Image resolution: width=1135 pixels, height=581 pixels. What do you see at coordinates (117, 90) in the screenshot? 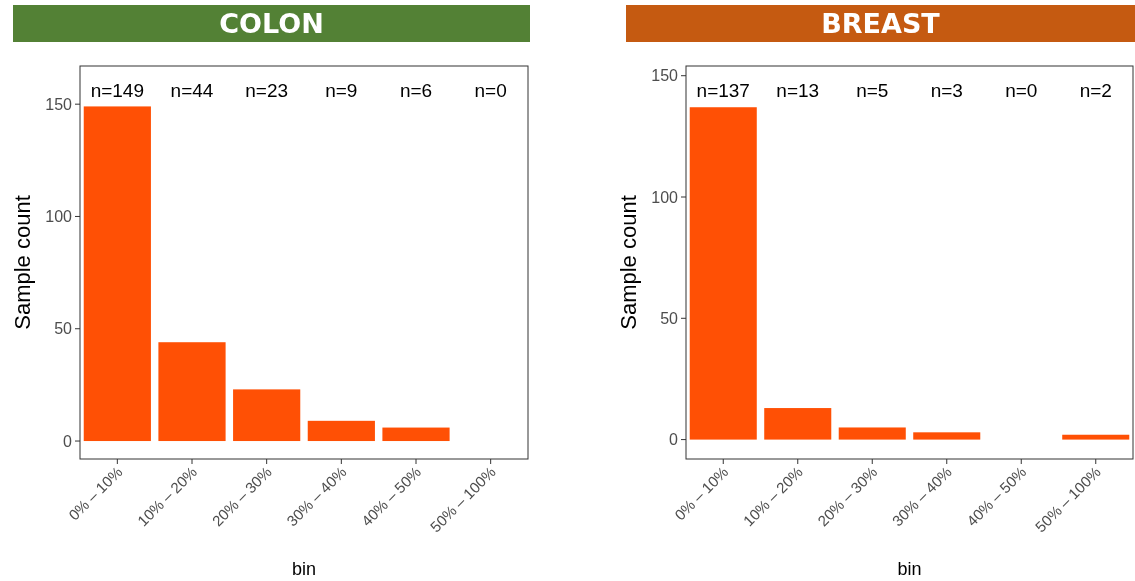
I see `annotation: n=149` at bounding box center [117, 90].